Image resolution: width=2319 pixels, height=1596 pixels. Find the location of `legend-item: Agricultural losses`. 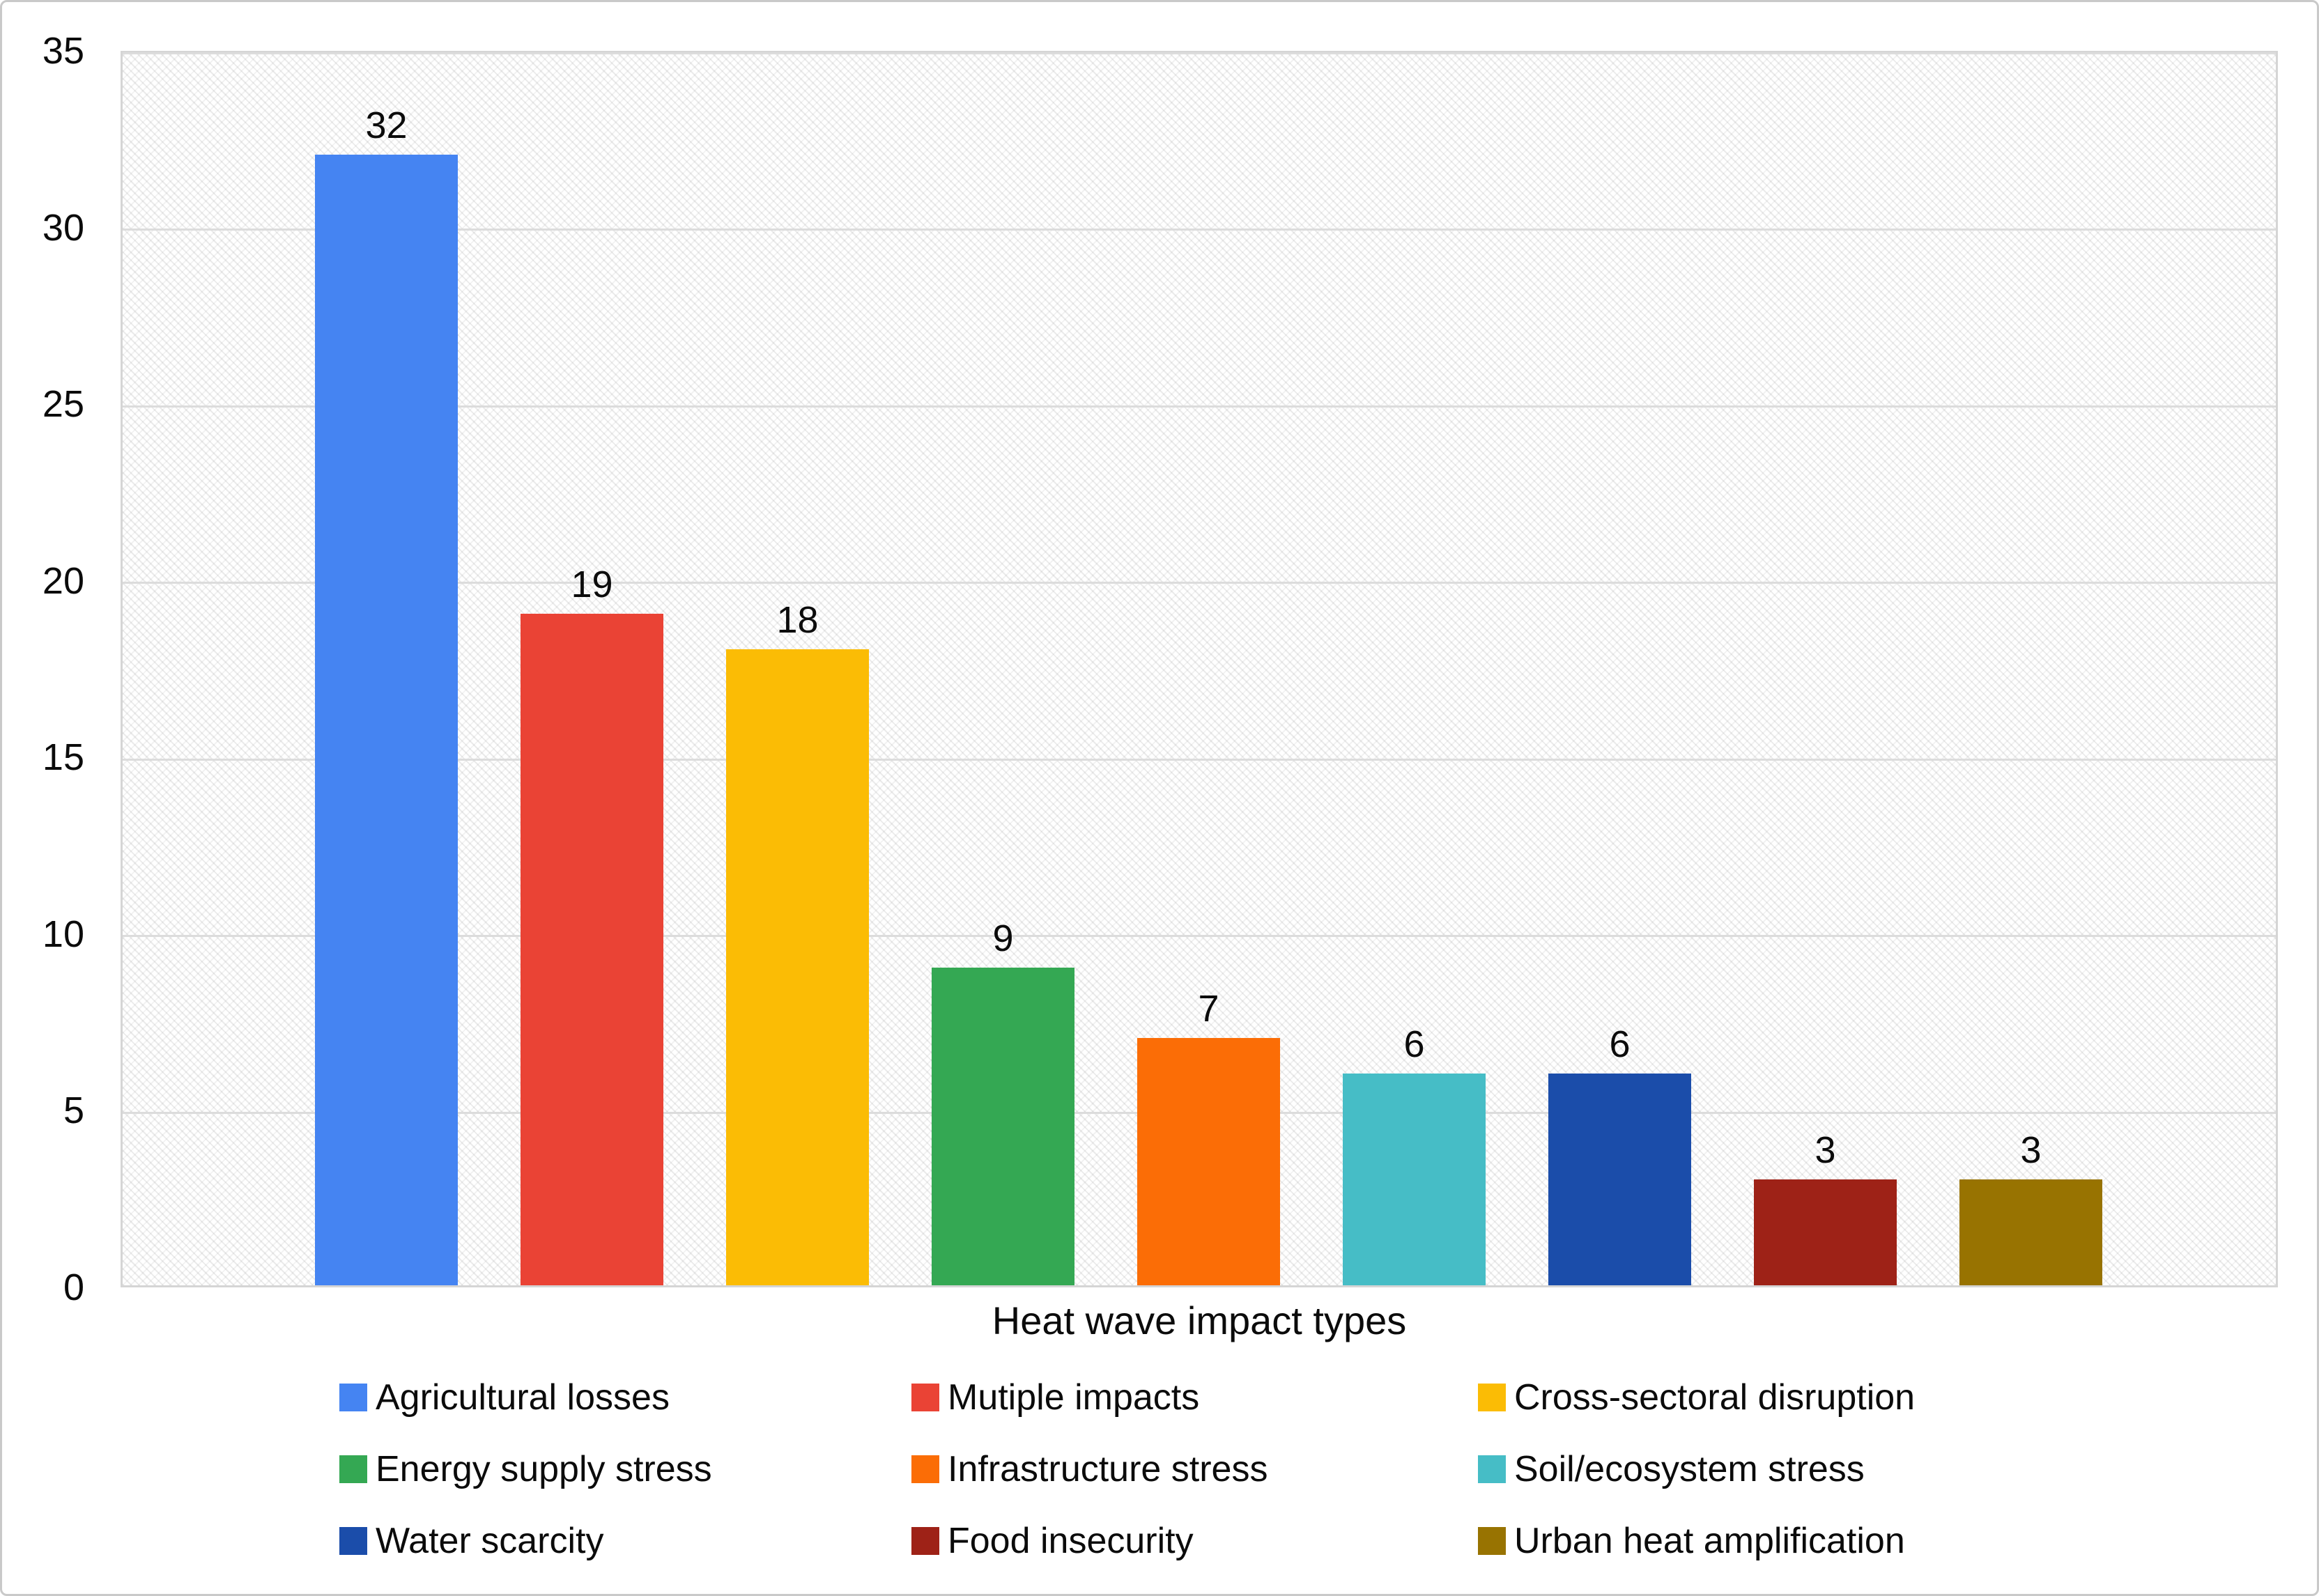

legend-item: Agricultural losses is located at coordinates (625, 1397).